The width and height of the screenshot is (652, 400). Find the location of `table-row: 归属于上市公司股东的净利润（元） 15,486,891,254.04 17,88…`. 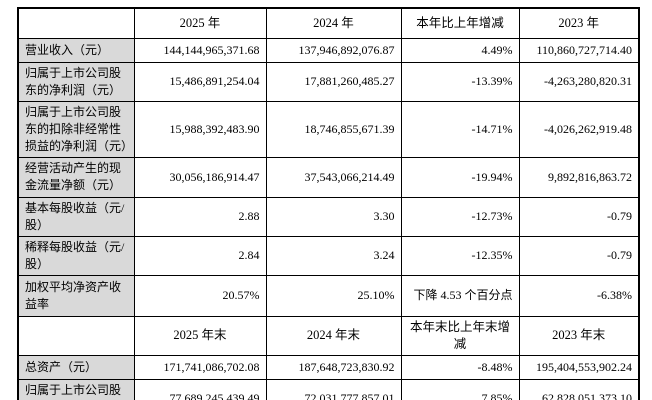

table-row: 归属于上市公司股东的净利润（元） 15,486,891,254.04 17,88… is located at coordinates (328, 81).